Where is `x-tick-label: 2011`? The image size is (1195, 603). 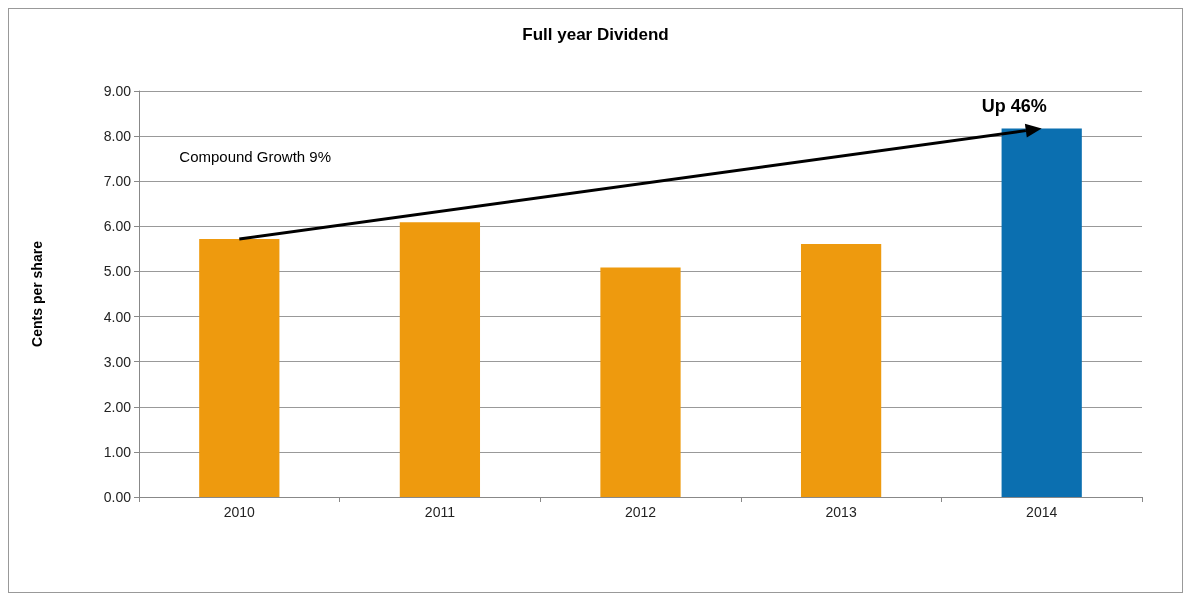
x-tick-label: 2011 is located at coordinates (440, 512).